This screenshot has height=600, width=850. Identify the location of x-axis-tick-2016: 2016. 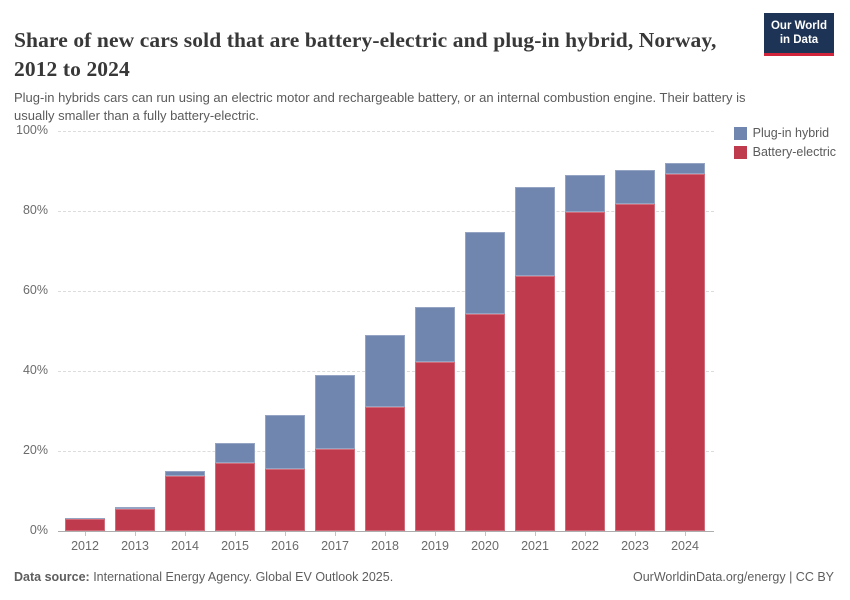
(285, 546).